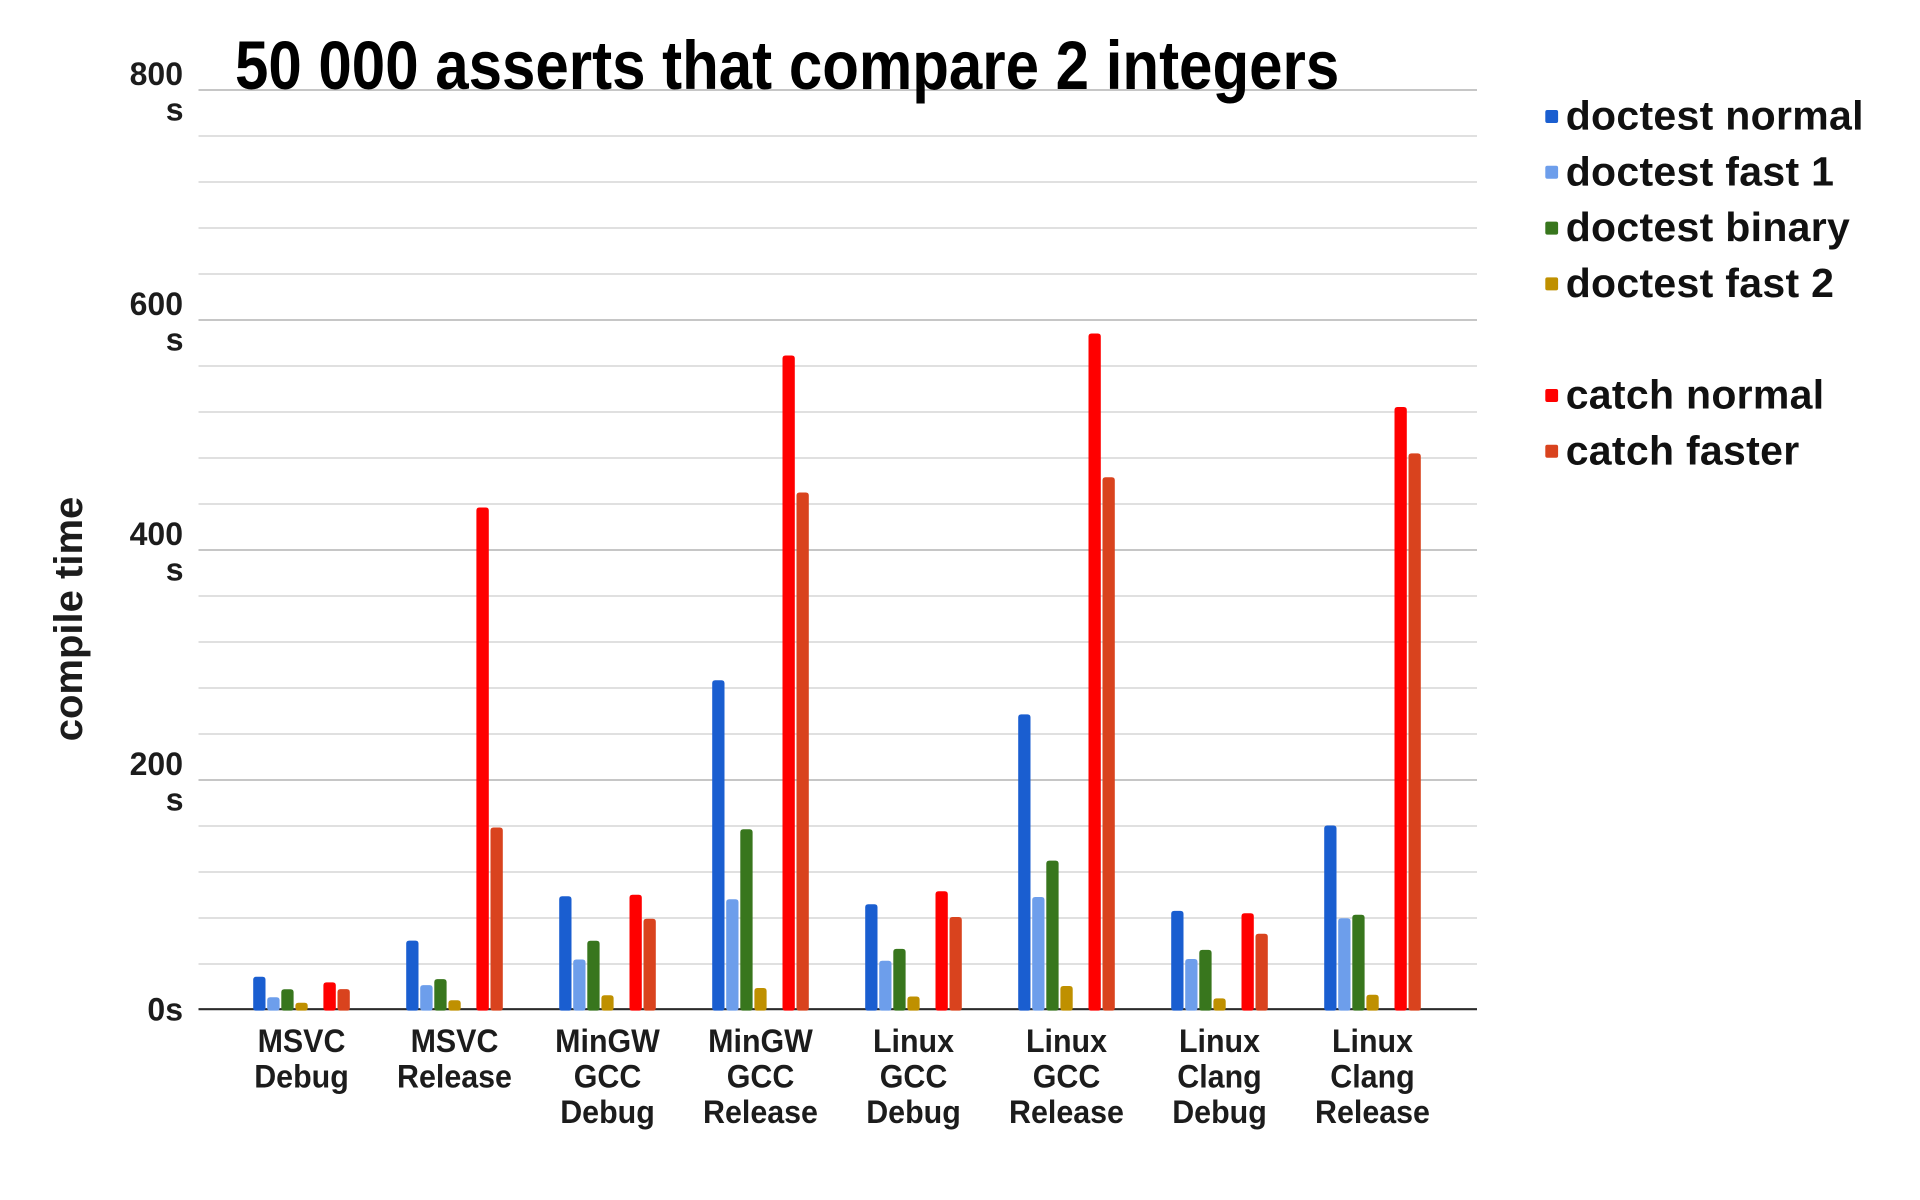 This screenshot has width=1920, height=1200. Describe the element at coordinates (1700, 171) in the screenshot. I see `svg-text: doctest fast 1` at that location.